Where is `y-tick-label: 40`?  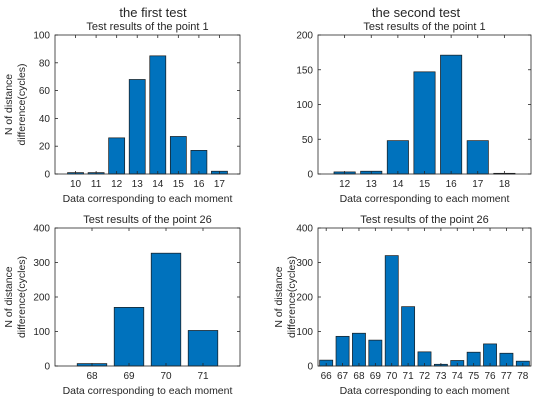
y-tick-label: 40 is located at coordinates (45, 119).